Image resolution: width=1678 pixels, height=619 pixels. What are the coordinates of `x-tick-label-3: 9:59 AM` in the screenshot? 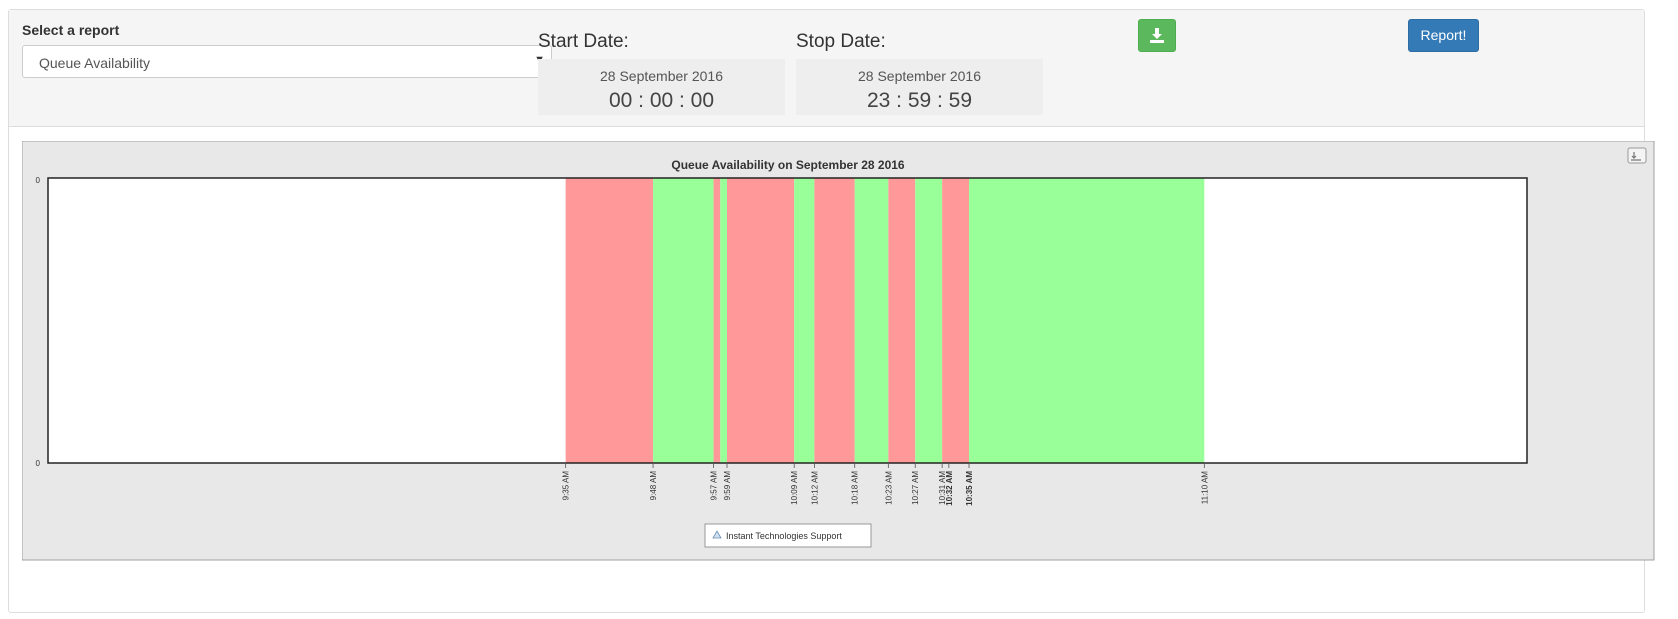 It's located at (727, 486).